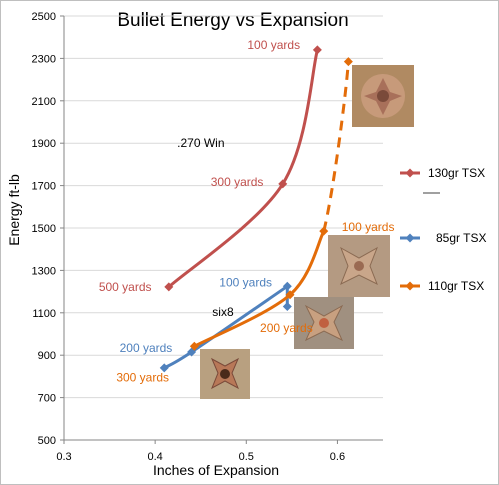  Describe the element at coordinates (383, 96) in the screenshot. I see `bullet-photo-110gr-100yd-top` at that location.